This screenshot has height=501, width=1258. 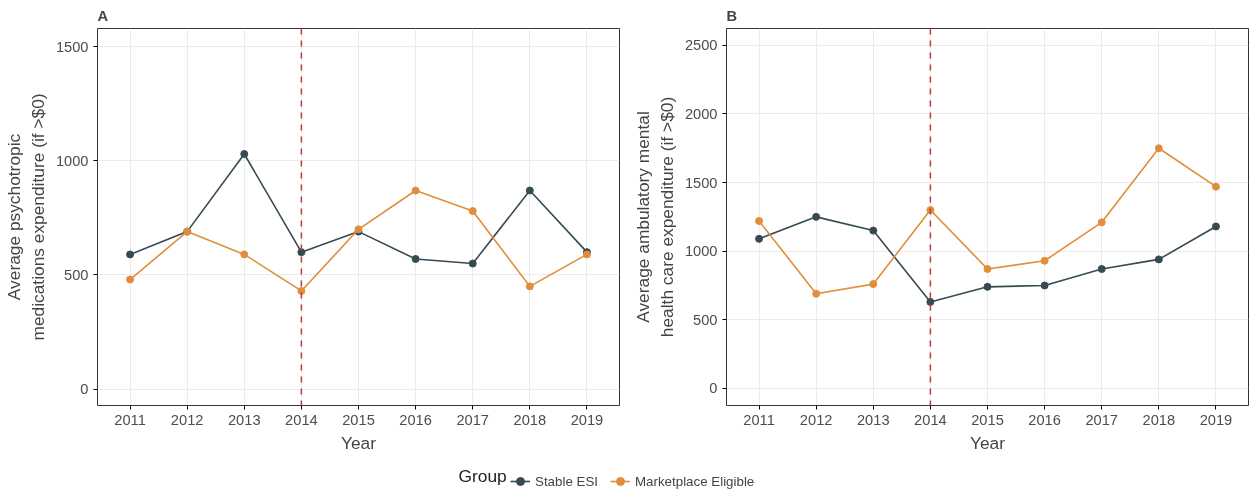 What do you see at coordinates (103, 15) in the screenshot?
I see `chart-title: A` at bounding box center [103, 15].